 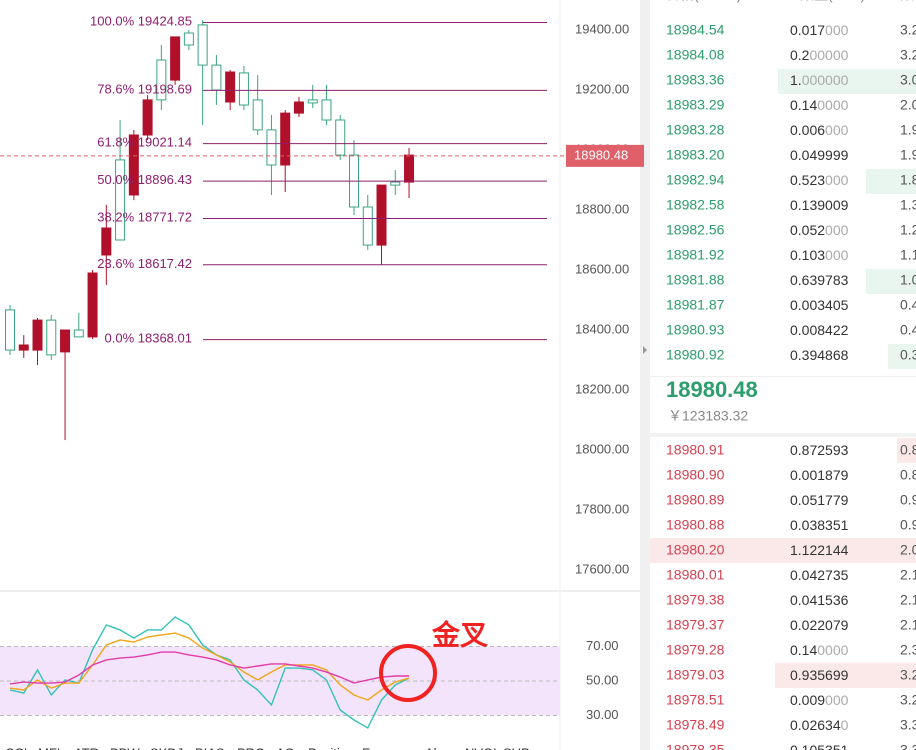 What do you see at coordinates (695, 475) in the screenshot?
I see `ob-price: 18980.90` at bounding box center [695, 475].